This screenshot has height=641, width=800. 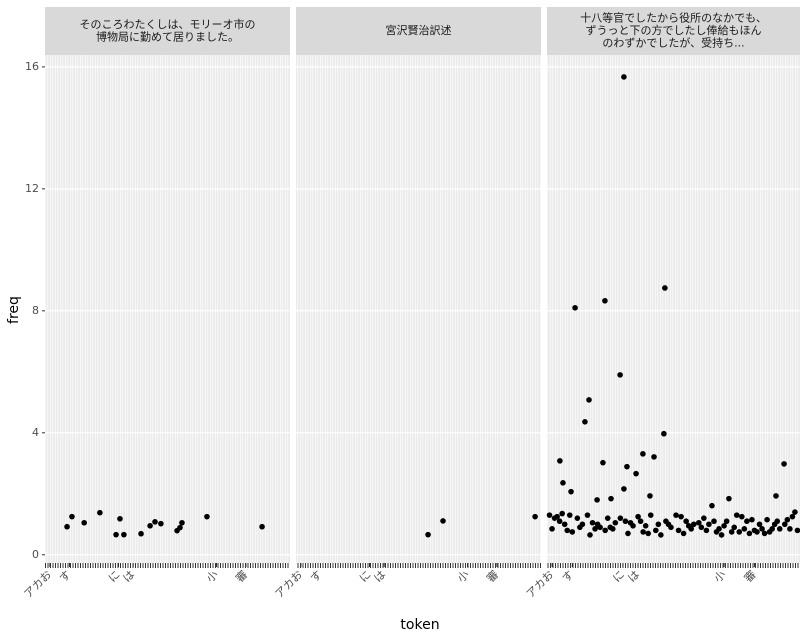 I want to click on strip, so click(x=418, y=31).